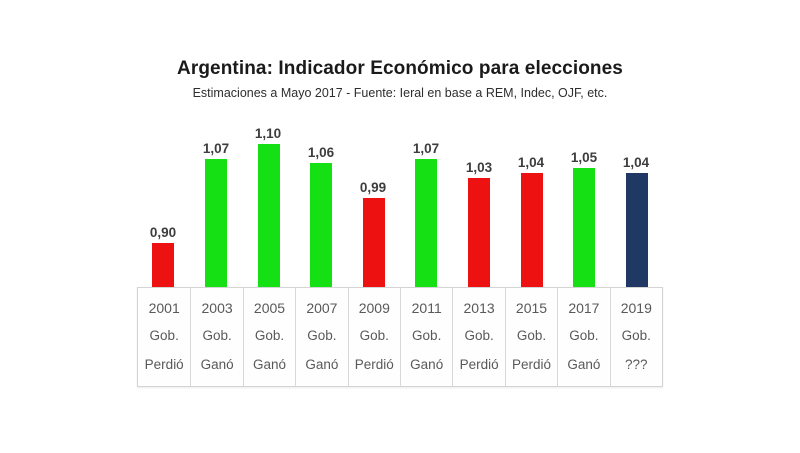  Describe the element at coordinates (584, 308) in the screenshot. I see `year-label: 2017` at that location.